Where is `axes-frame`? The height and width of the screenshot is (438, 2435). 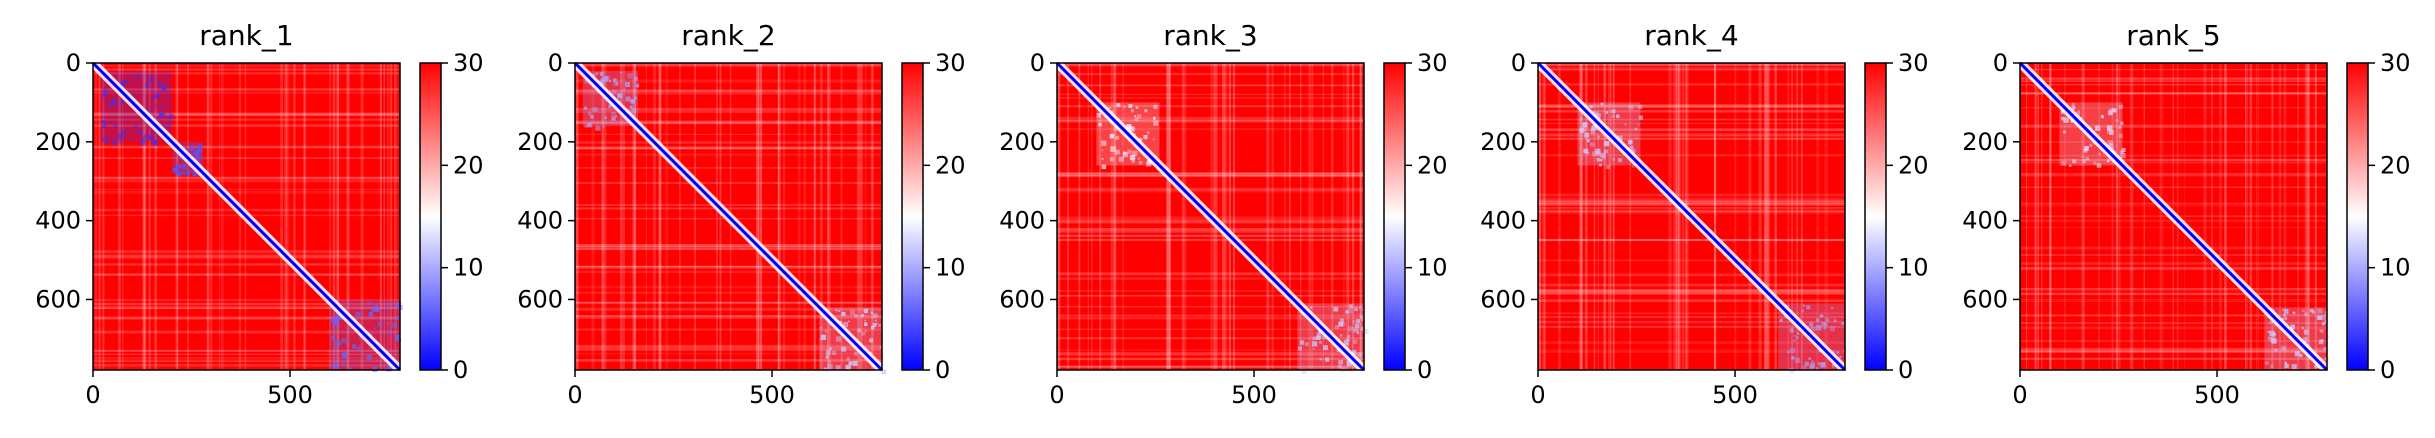 axes-frame is located at coordinates (728, 216).